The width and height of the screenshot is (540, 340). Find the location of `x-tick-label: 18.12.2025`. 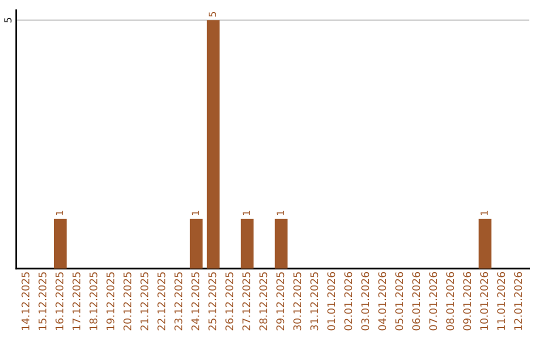

x-tick-label: 18.12.2025 is located at coordinates (93, 301).